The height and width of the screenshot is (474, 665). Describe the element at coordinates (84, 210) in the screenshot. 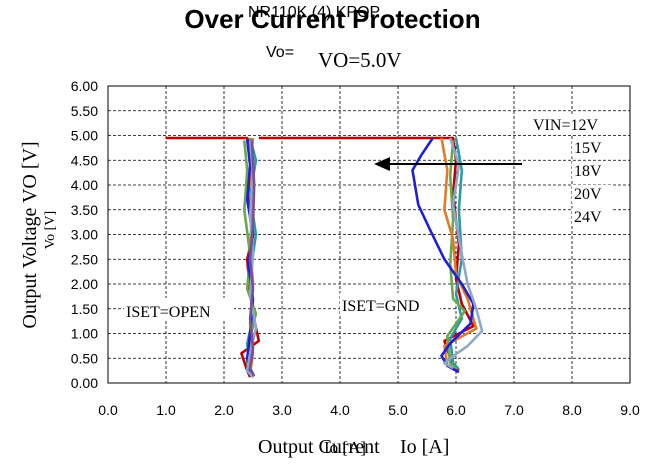

I see `y-tick-label-7: 3.50` at that location.